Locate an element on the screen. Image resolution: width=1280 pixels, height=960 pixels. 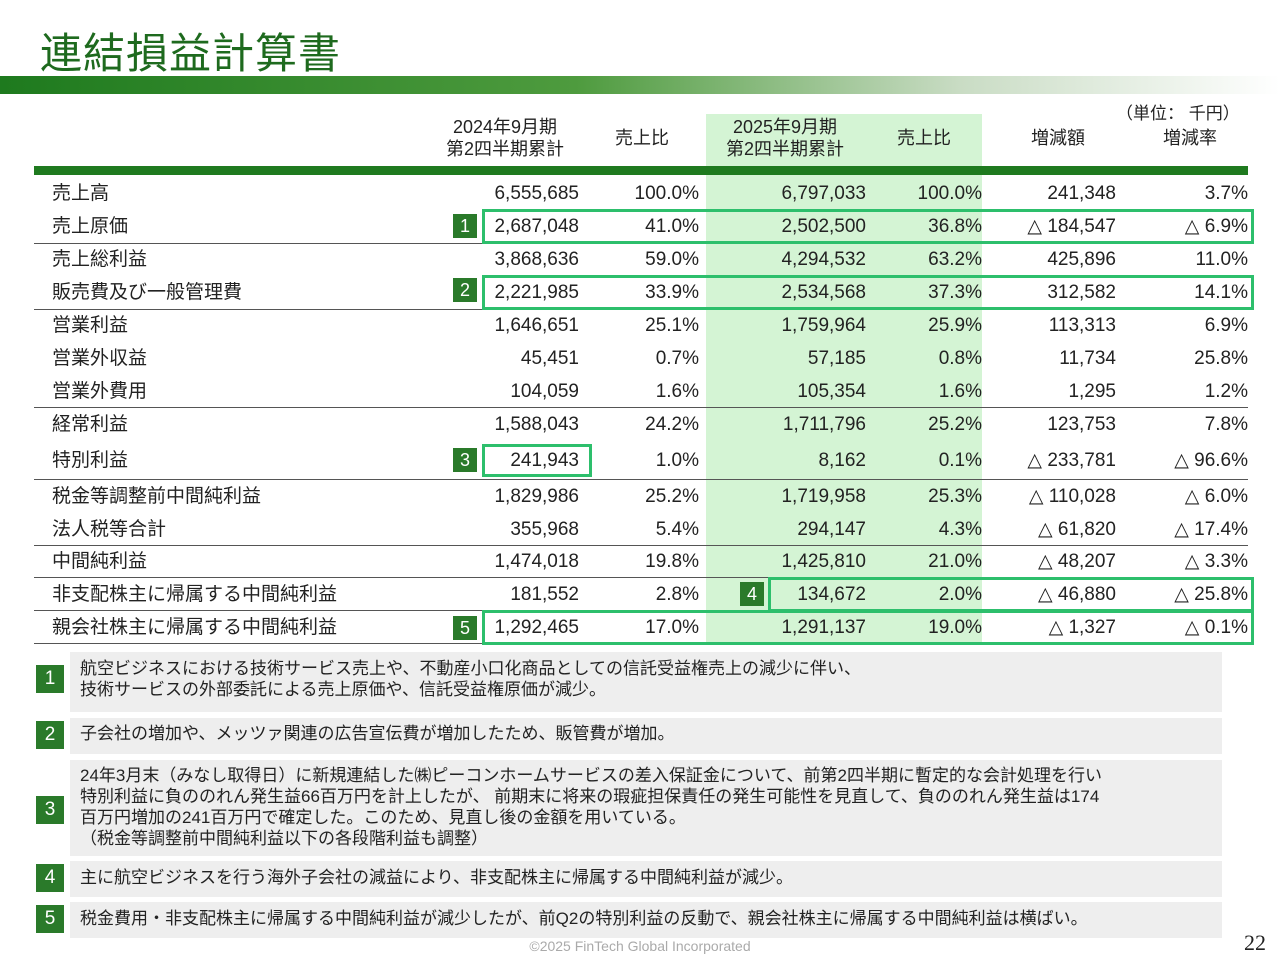
prev-ratio: 19.8% is located at coordinates (672, 561).